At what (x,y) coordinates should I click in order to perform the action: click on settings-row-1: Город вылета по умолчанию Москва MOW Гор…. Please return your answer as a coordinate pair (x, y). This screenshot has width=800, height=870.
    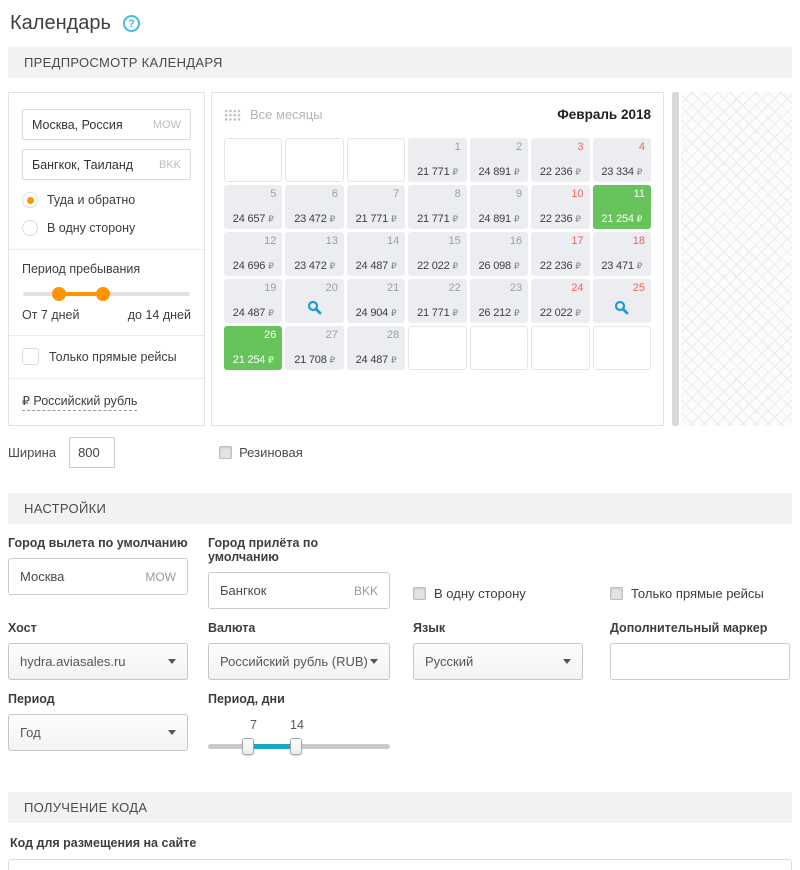
    Looking at the image, I should click on (400, 572).